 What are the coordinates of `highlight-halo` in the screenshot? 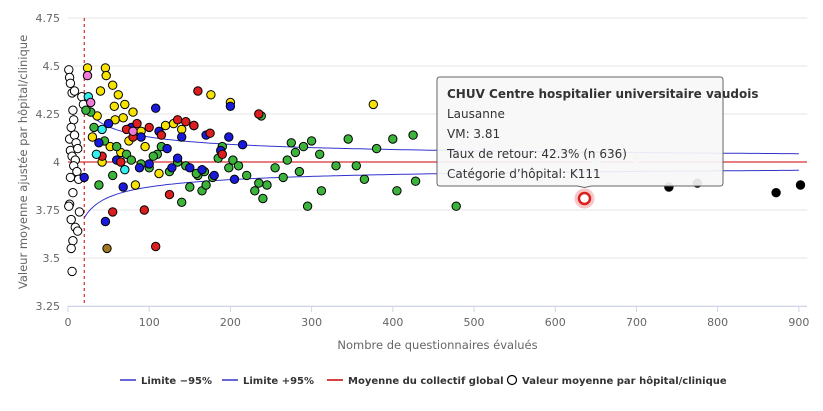 It's located at (584, 198).